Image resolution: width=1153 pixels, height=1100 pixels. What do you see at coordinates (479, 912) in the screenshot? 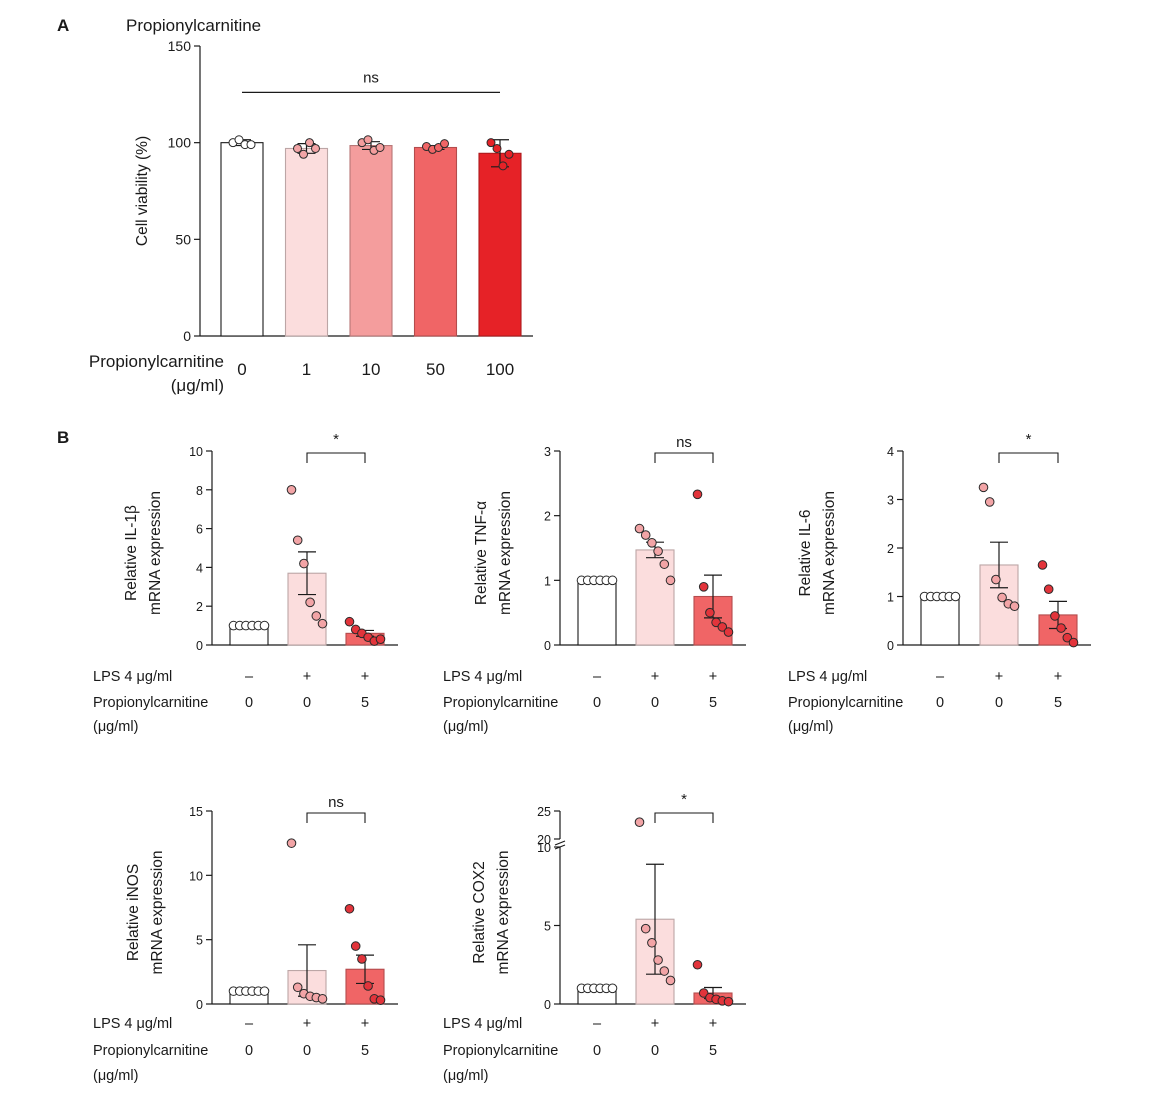
I see `y-axis-label: Relative COX2` at bounding box center [479, 912].